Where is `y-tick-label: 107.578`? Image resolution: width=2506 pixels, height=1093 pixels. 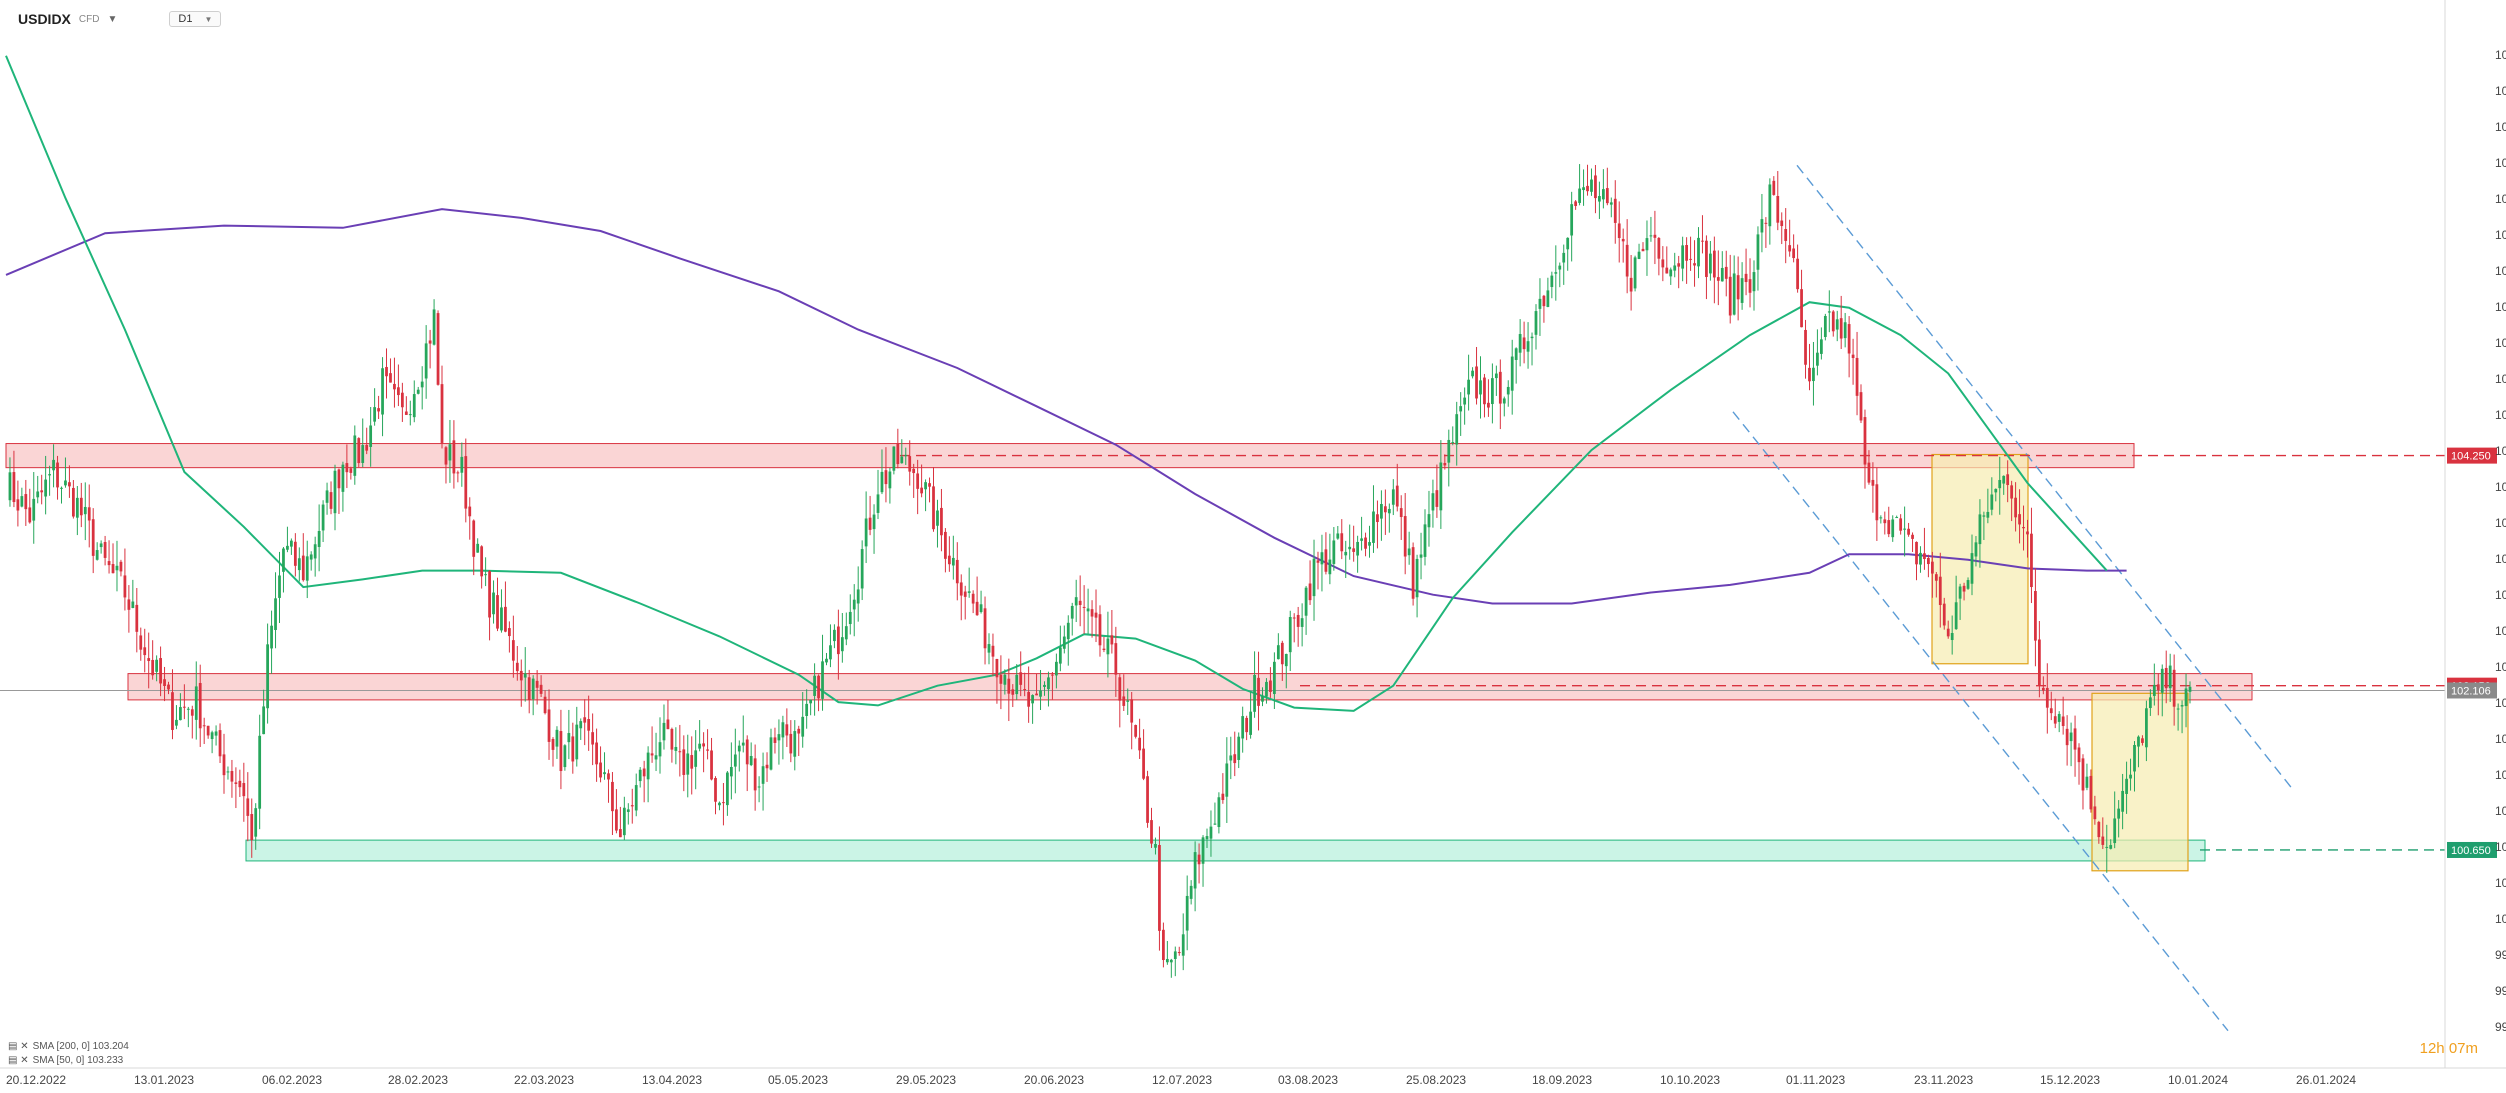
y-tick-label: 107.578 is located at coordinates (2500, 91).